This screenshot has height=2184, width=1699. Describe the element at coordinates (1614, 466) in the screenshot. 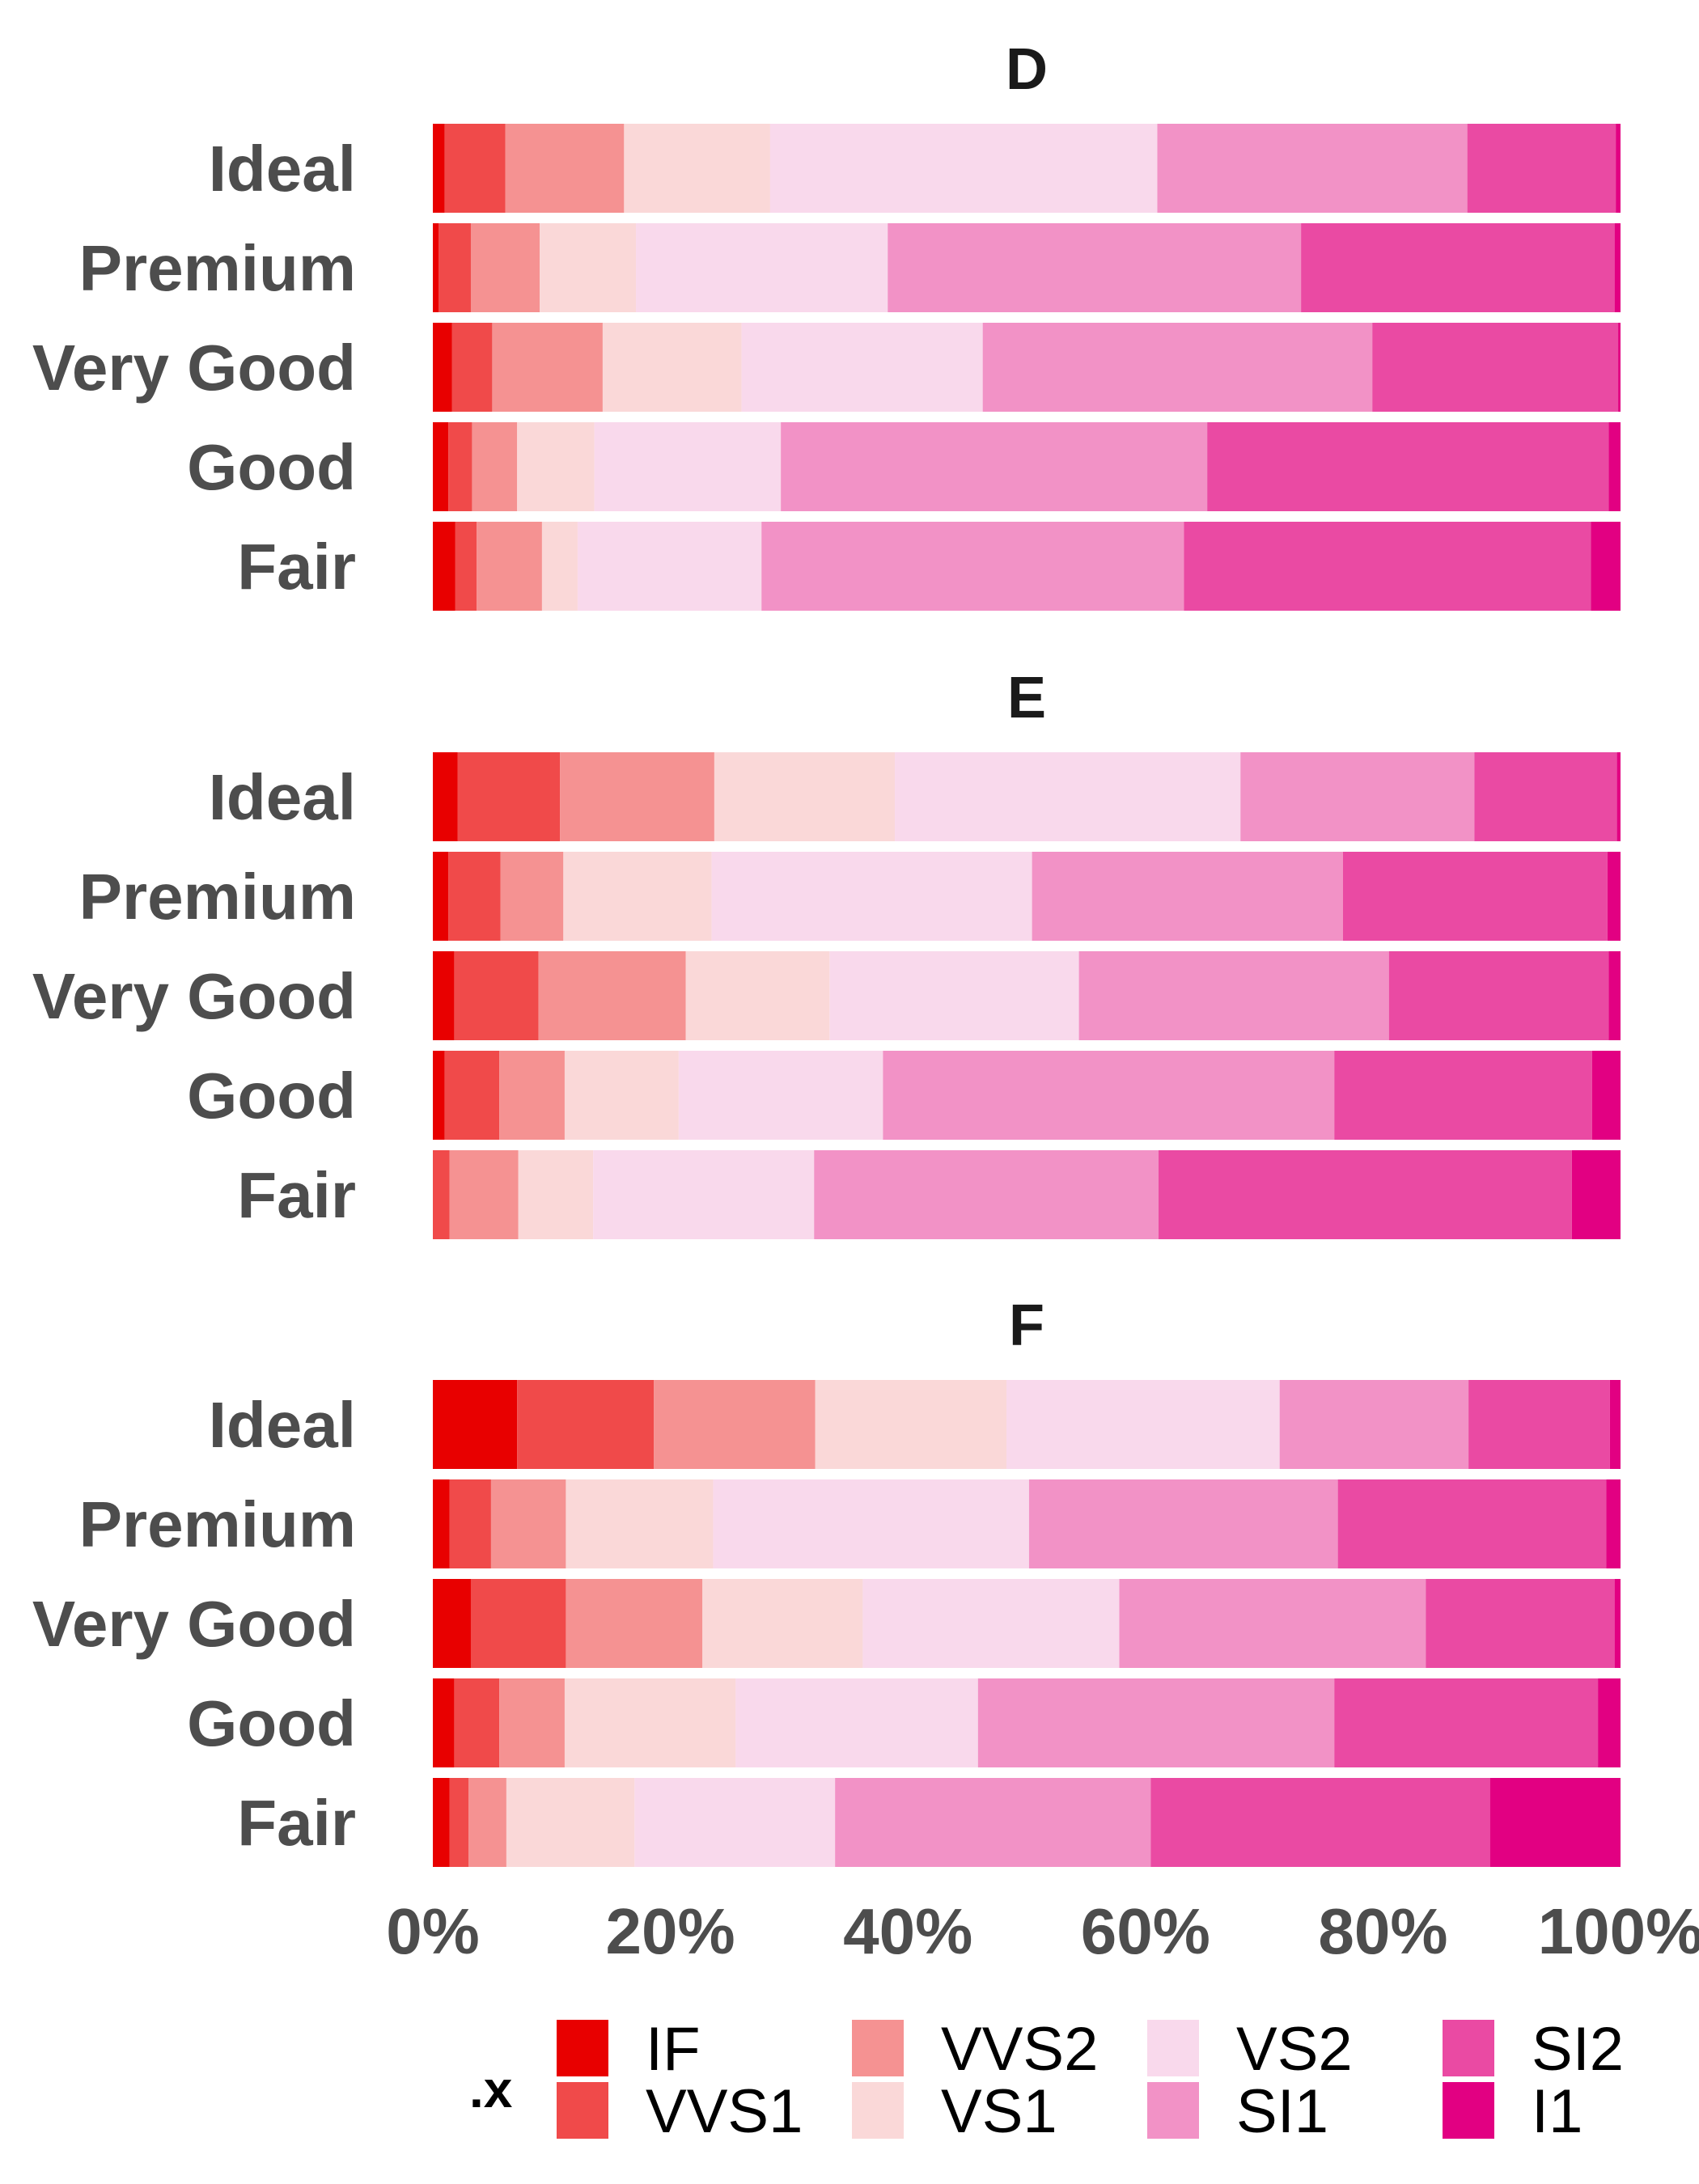

I see `bar-segment-d-good-i1` at that location.